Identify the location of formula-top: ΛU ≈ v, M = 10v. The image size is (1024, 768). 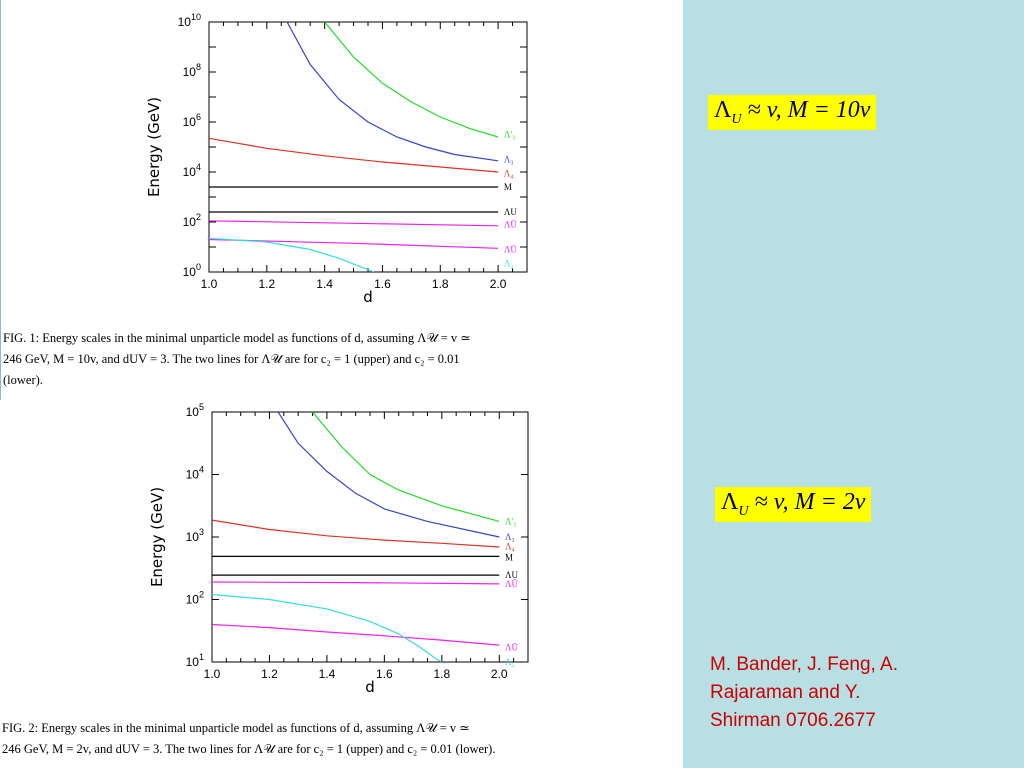
(792, 112).